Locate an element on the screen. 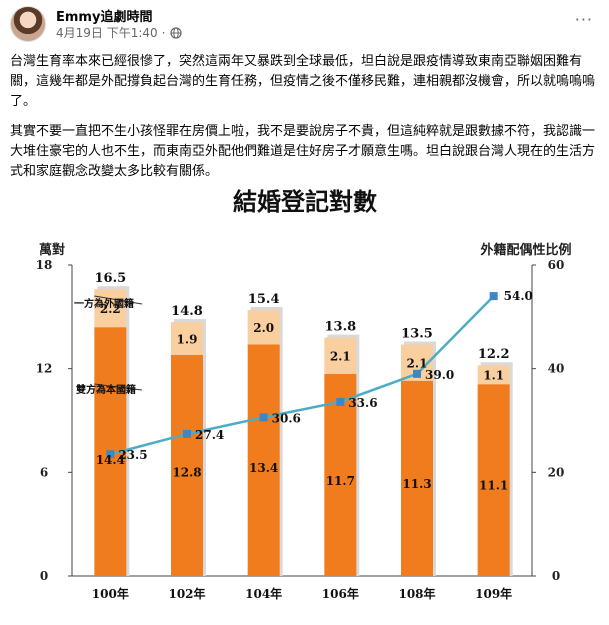  series-label-domestic: 雙方為本國籍 is located at coordinates (106, 389).